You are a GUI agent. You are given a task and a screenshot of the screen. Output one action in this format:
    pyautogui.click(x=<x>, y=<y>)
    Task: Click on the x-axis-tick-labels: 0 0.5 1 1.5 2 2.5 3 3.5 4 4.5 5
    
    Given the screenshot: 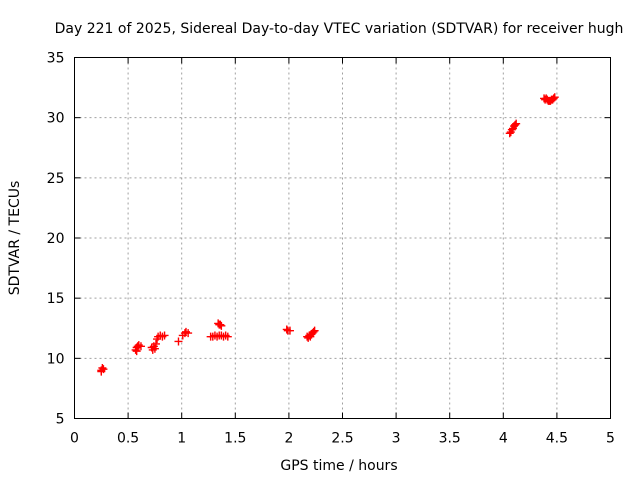 What is the action you would take?
    pyautogui.click(x=342, y=439)
    